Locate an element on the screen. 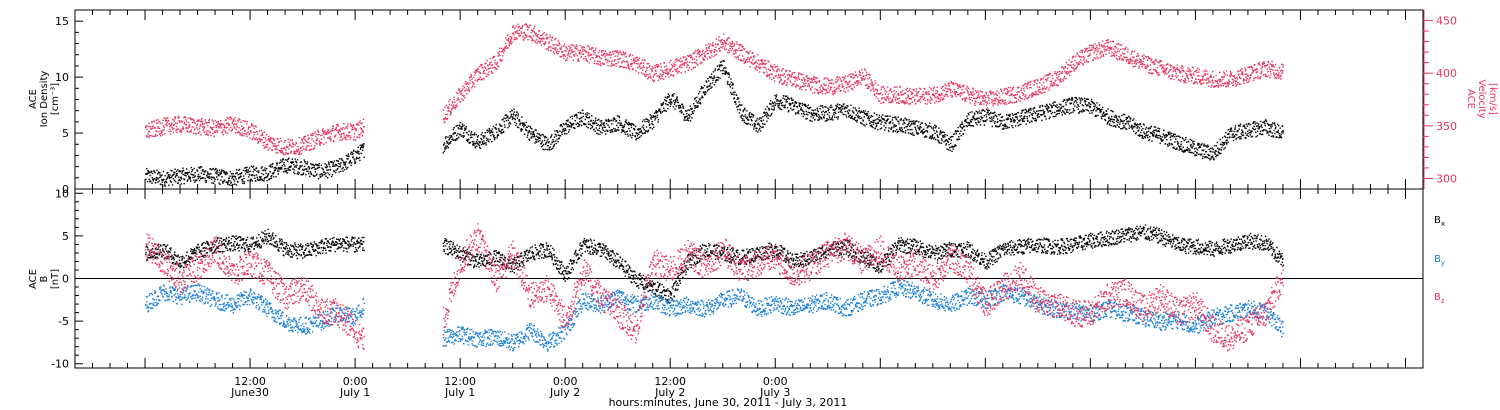  top-ytick-label: 10 is located at coordinates (62, 77).